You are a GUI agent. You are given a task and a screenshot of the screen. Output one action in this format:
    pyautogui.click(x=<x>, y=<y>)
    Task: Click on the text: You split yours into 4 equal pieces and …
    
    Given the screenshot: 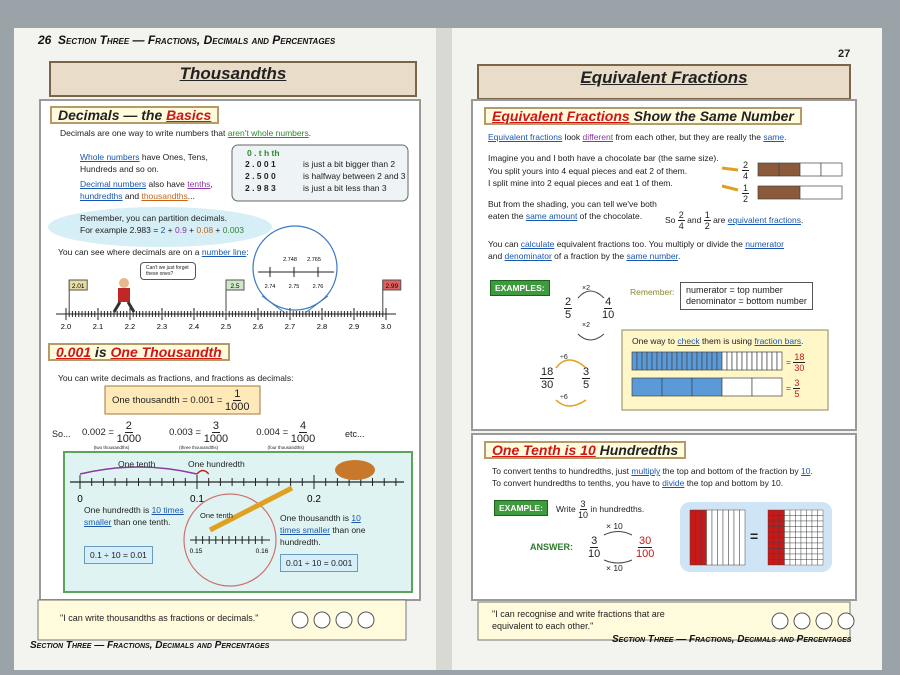 What is the action you would take?
    pyautogui.click(x=588, y=171)
    